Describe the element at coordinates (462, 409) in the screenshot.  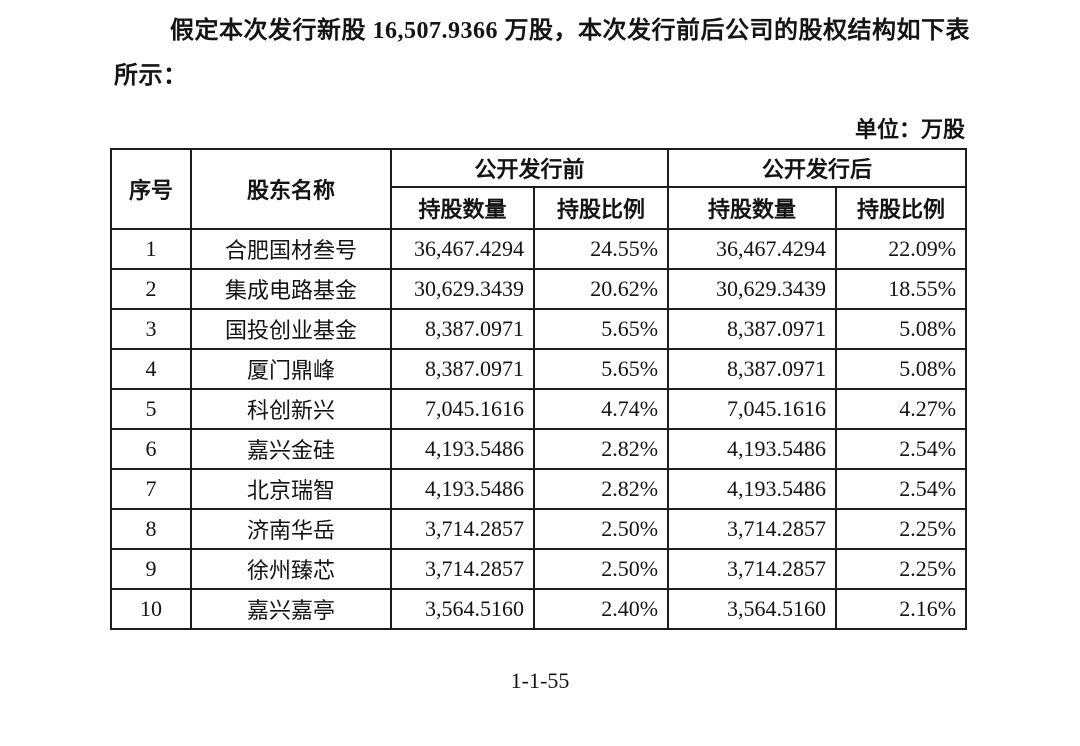
I see `cell-pre-shares: 7,045.1616` at that location.